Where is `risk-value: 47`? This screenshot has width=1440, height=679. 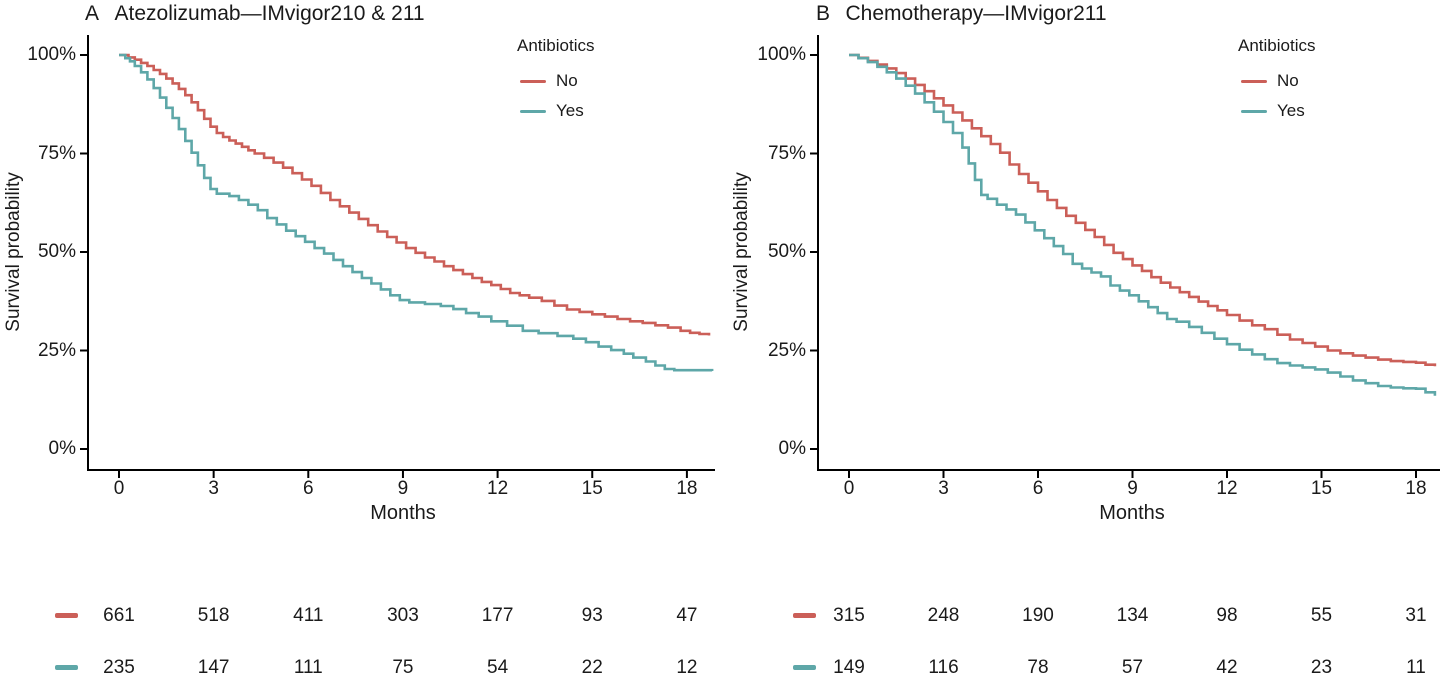 risk-value: 47 is located at coordinates (687, 615).